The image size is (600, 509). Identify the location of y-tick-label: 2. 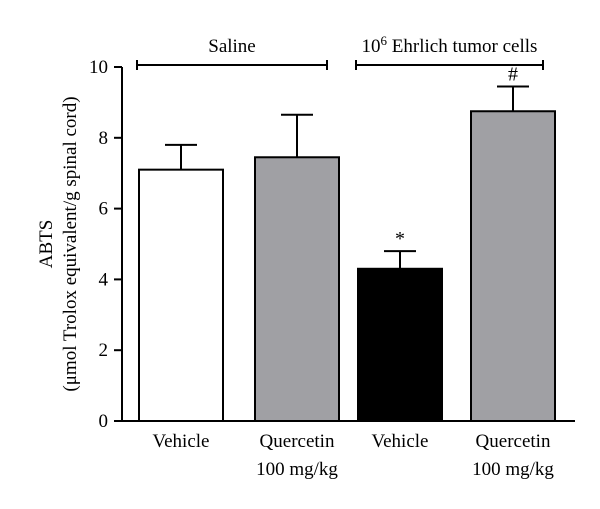
(104, 350).